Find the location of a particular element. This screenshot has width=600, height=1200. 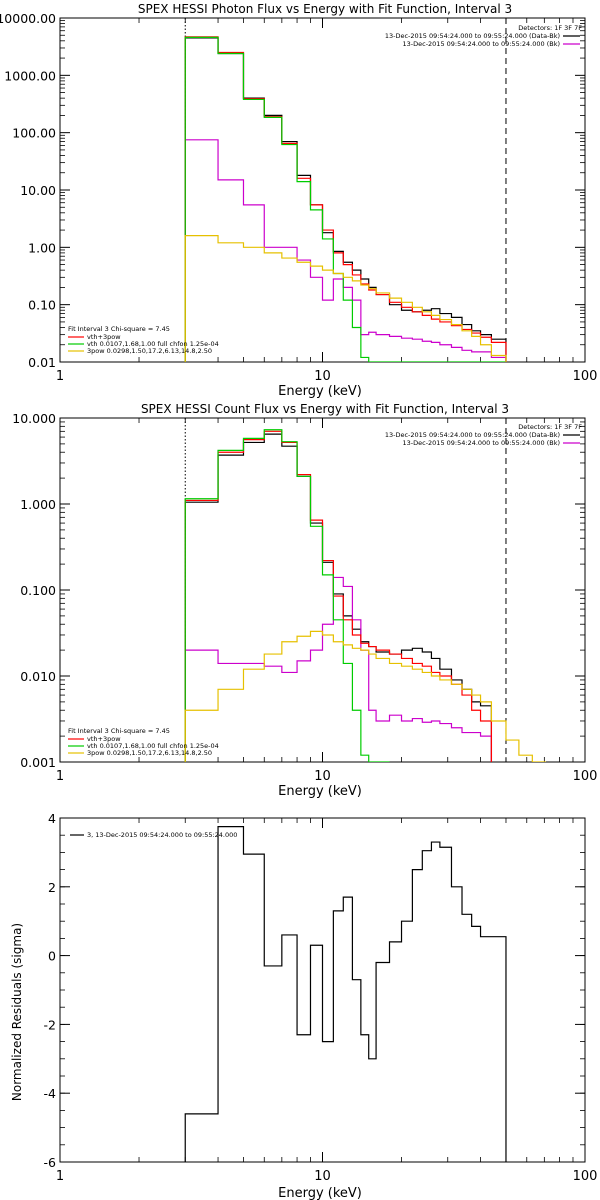

y-tick-label: 2 is located at coordinates (52, 887).